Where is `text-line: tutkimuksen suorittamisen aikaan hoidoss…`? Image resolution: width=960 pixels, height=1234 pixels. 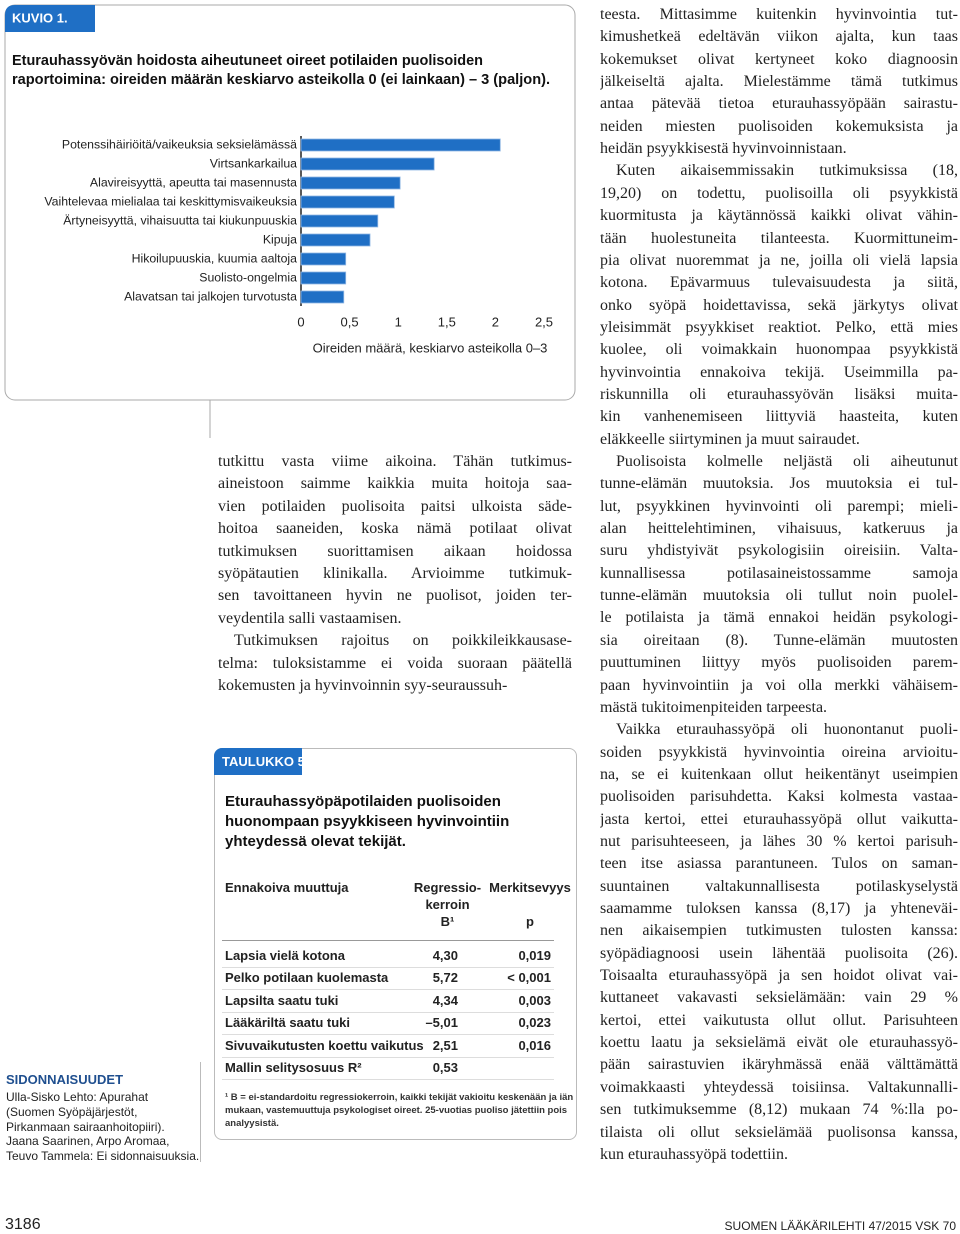
text-line: tutkimuksen suorittamisen aikaan hoidoss… is located at coordinates (395, 551).